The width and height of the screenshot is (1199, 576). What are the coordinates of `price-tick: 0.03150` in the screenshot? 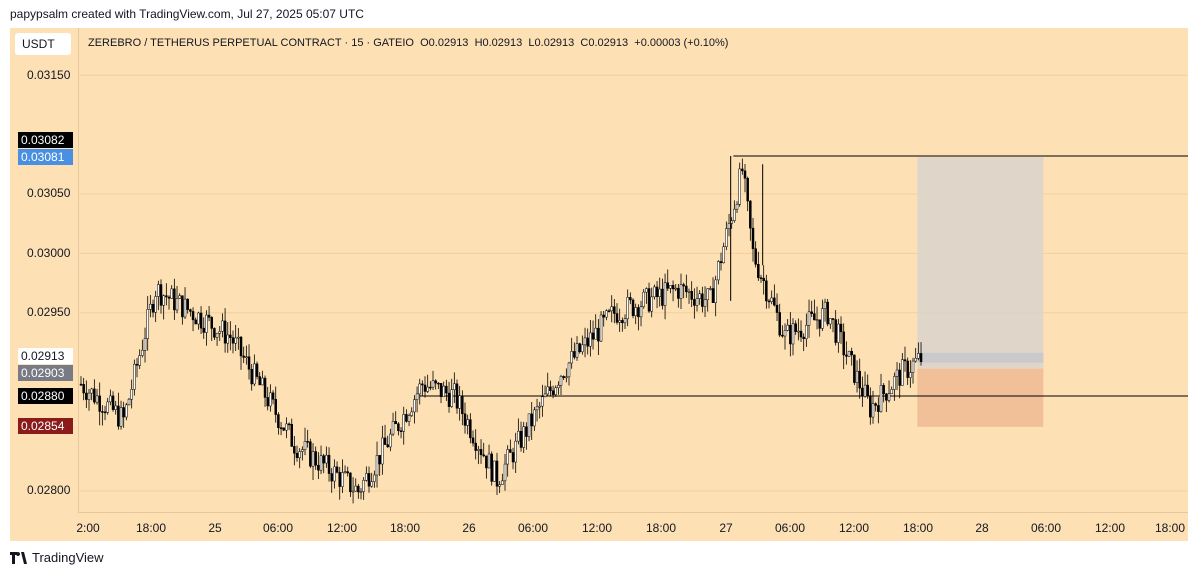 It's located at (49, 75).